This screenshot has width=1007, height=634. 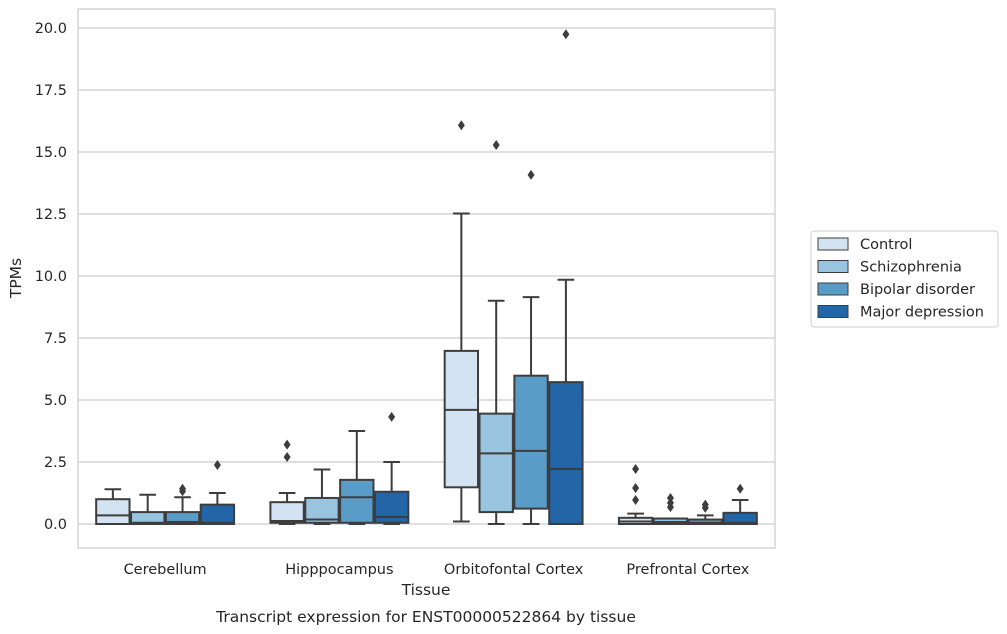 I want to click on y-tick-label: 17.5, so click(x=51, y=91).